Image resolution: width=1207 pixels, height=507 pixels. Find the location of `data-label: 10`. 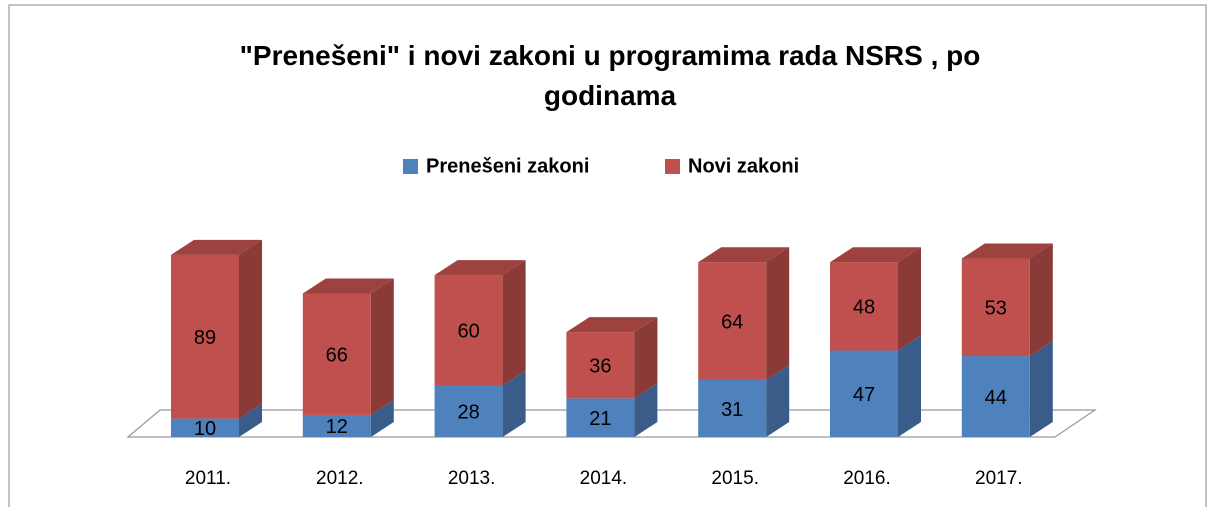

data-label: 10 is located at coordinates (205, 429).